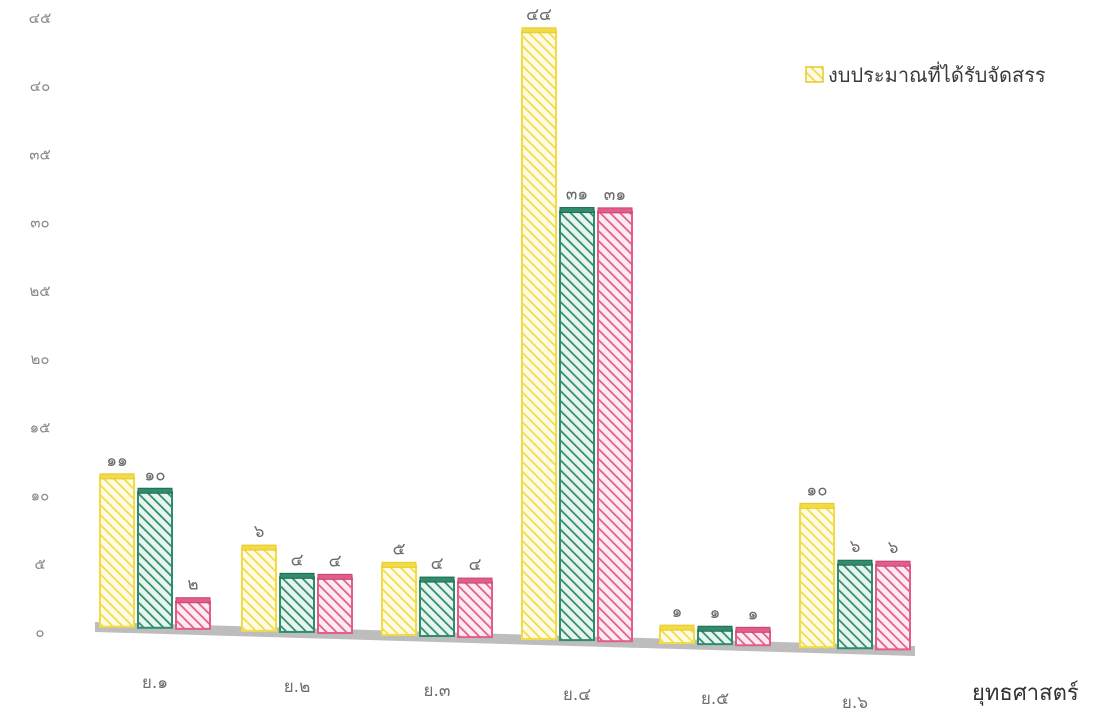 The width and height of the screenshot is (1094, 718). What do you see at coordinates (40, 86) in the screenshot?
I see `y-tick-label: ๔๐` at bounding box center [40, 86].